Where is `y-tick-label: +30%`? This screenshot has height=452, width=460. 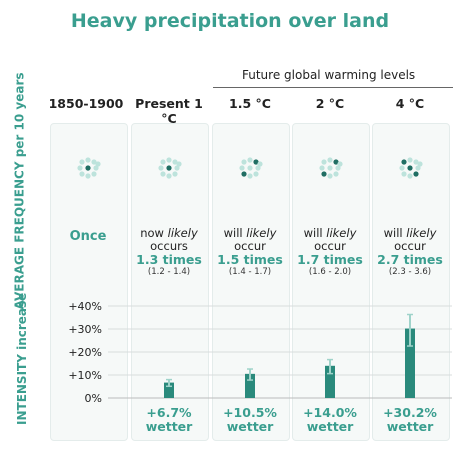 y-tick-label: +30% is located at coordinates (85, 329).